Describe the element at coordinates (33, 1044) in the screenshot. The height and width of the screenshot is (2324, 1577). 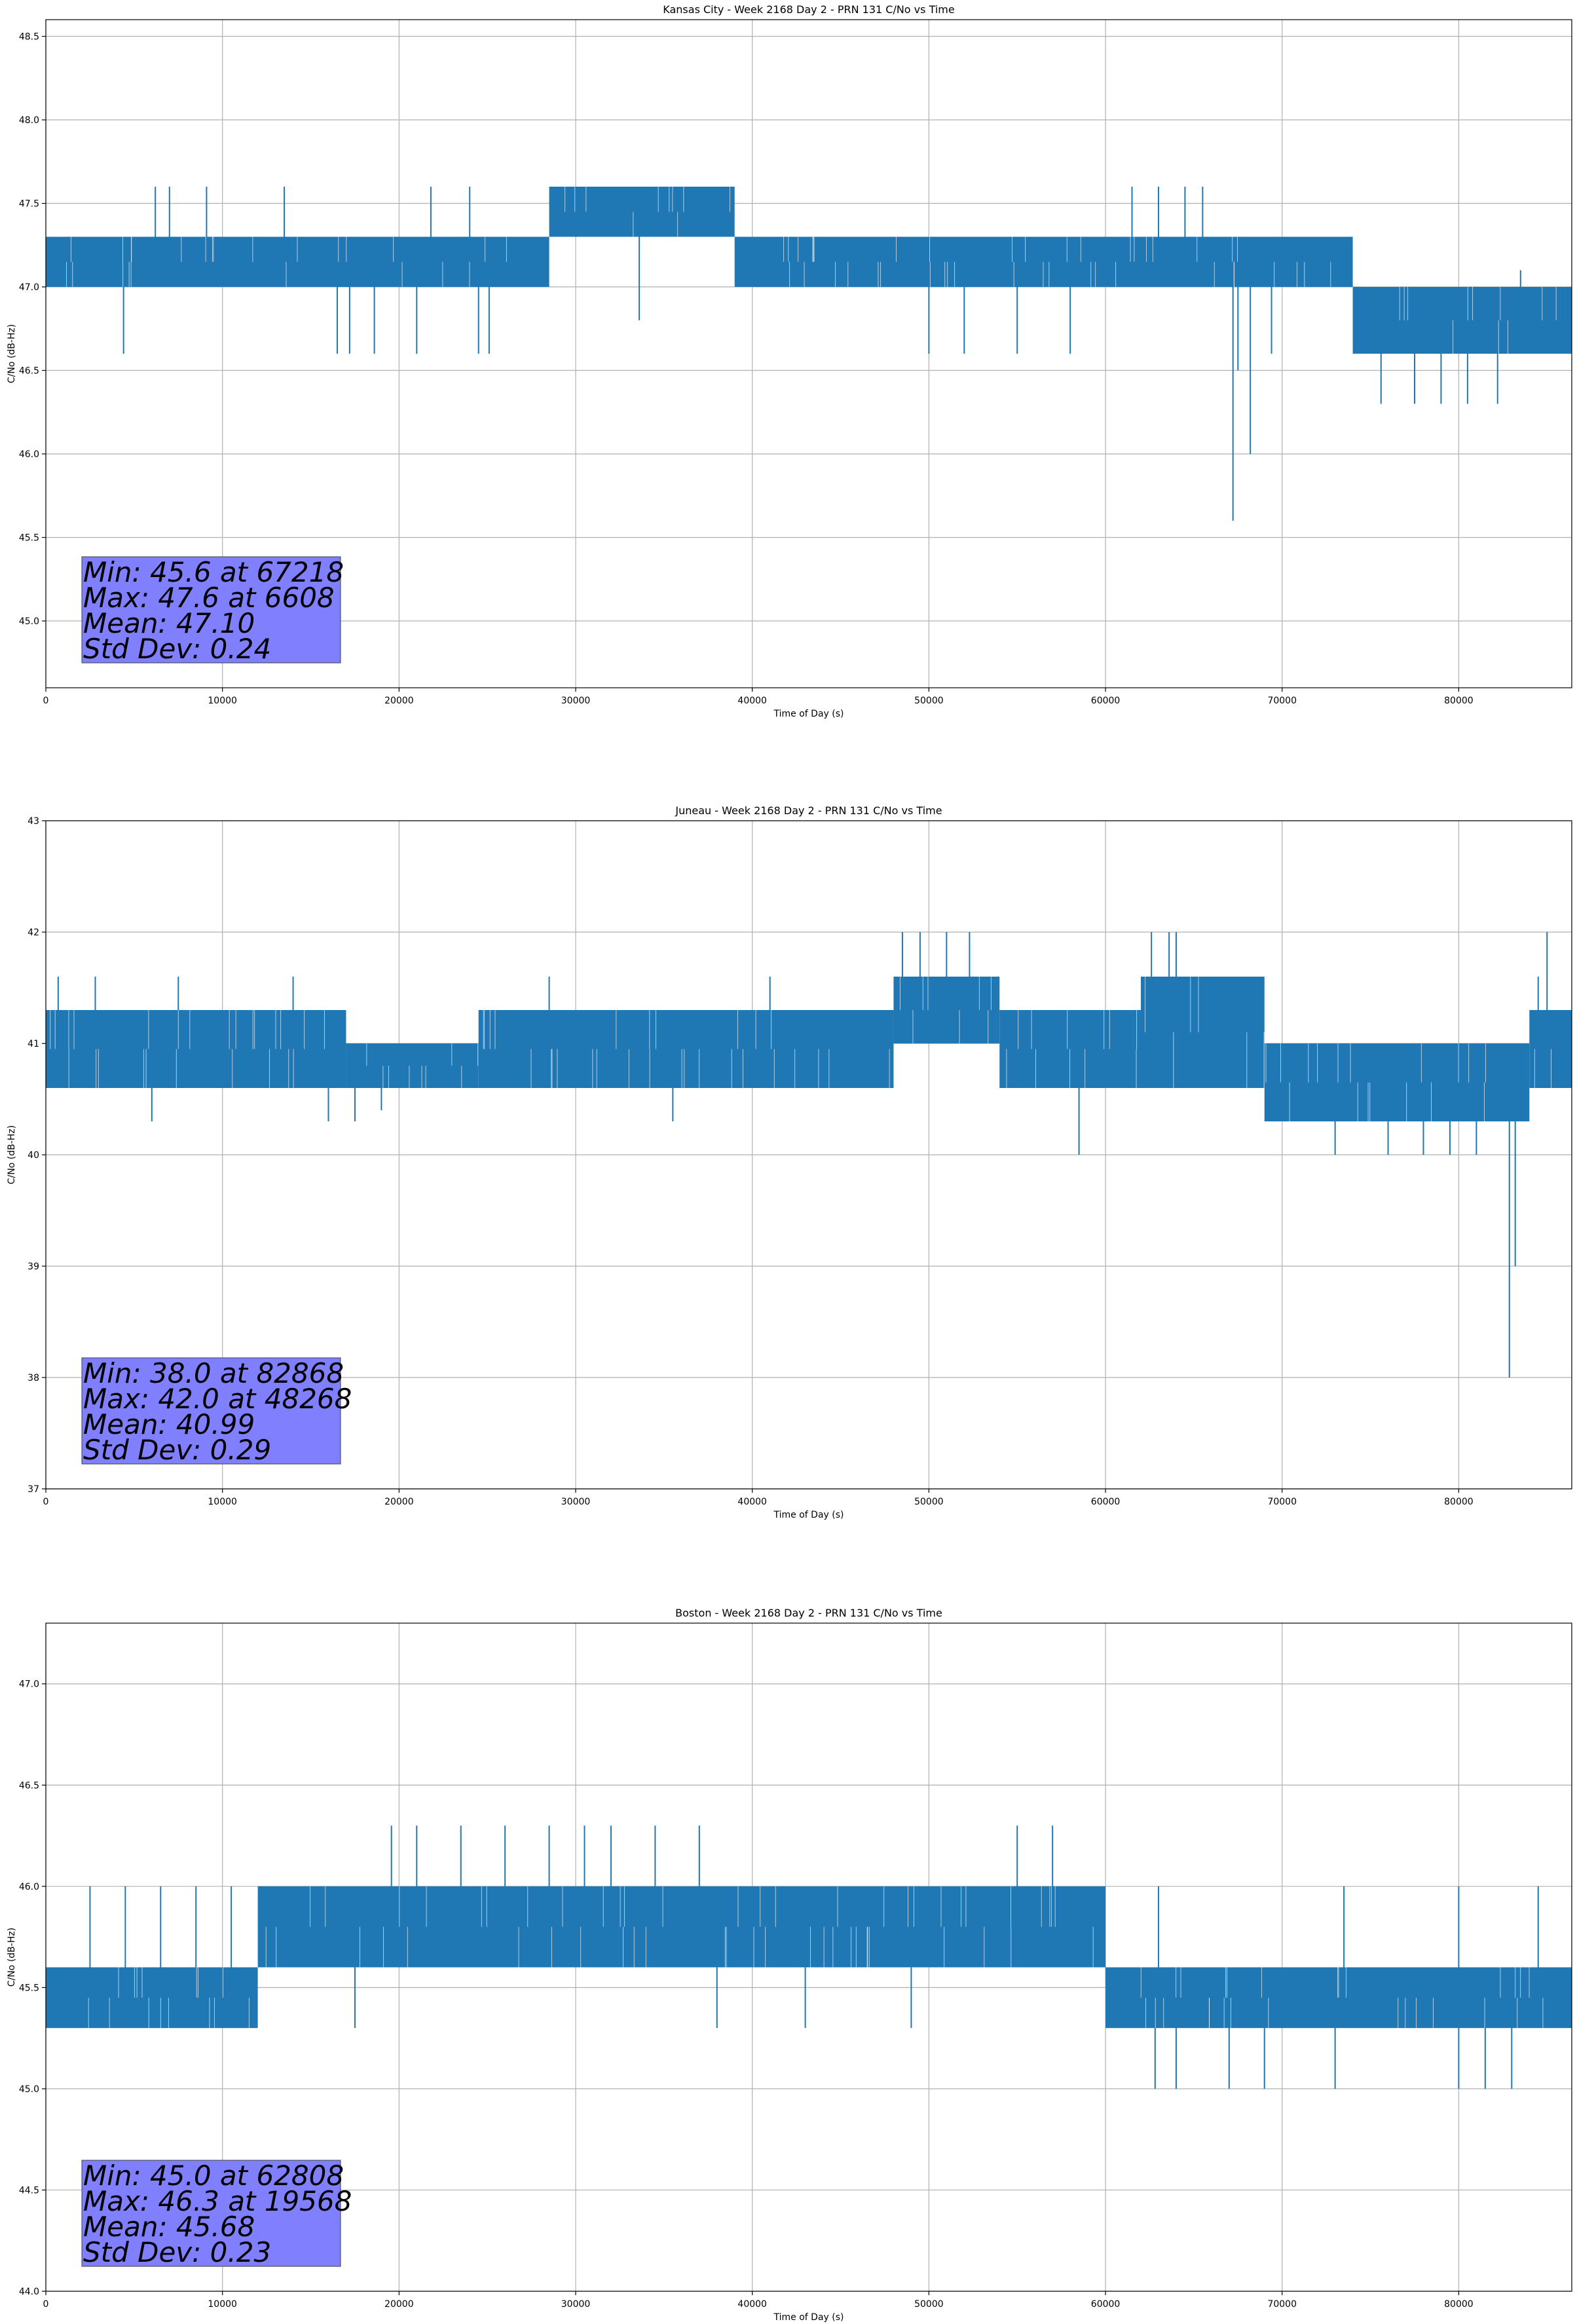
I see `y-tick-label: 41` at that location.